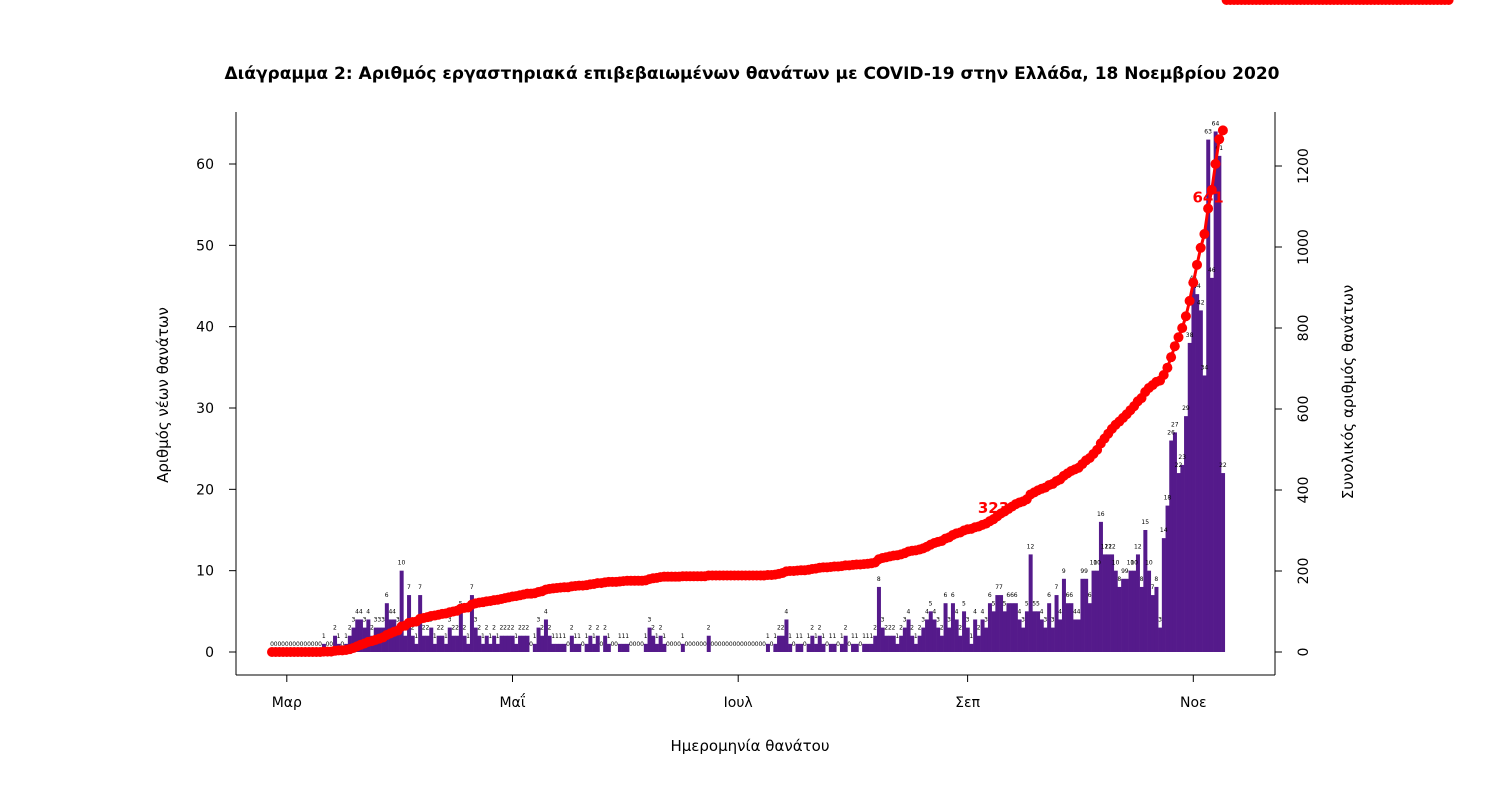 Image resolution: width=1504 pixels, height=788 pixels. What do you see at coordinates (1190, 335) in the screenshot?
I see `bar-value-label: 38` at bounding box center [1190, 335].